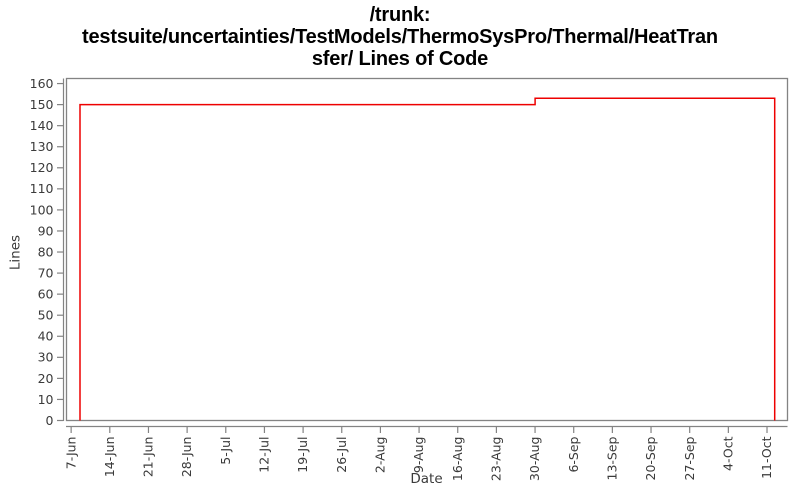  What do you see at coordinates (42, 83) in the screenshot?
I see `y-tick-label: 160` at bounding box center [42, 83].